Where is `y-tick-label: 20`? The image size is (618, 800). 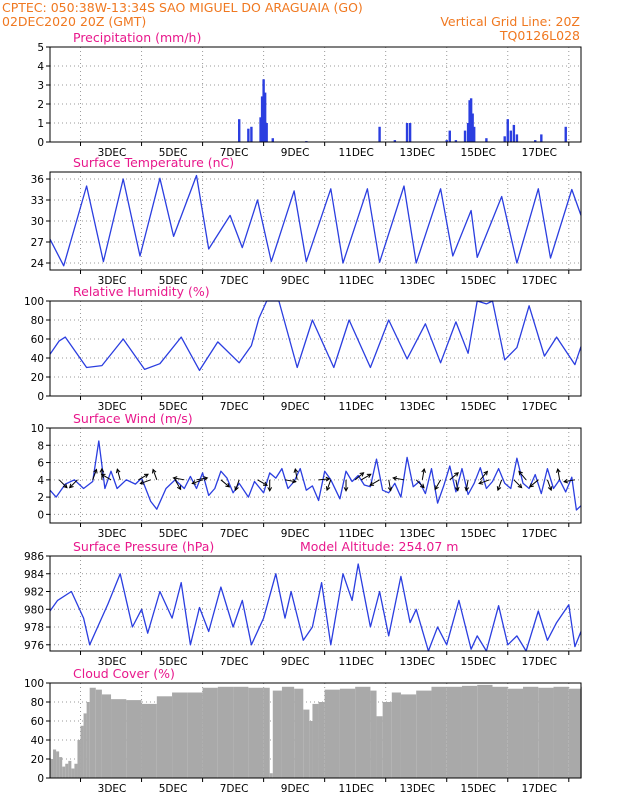 y-tick-label: 20 is located at coordinates (37, 378).